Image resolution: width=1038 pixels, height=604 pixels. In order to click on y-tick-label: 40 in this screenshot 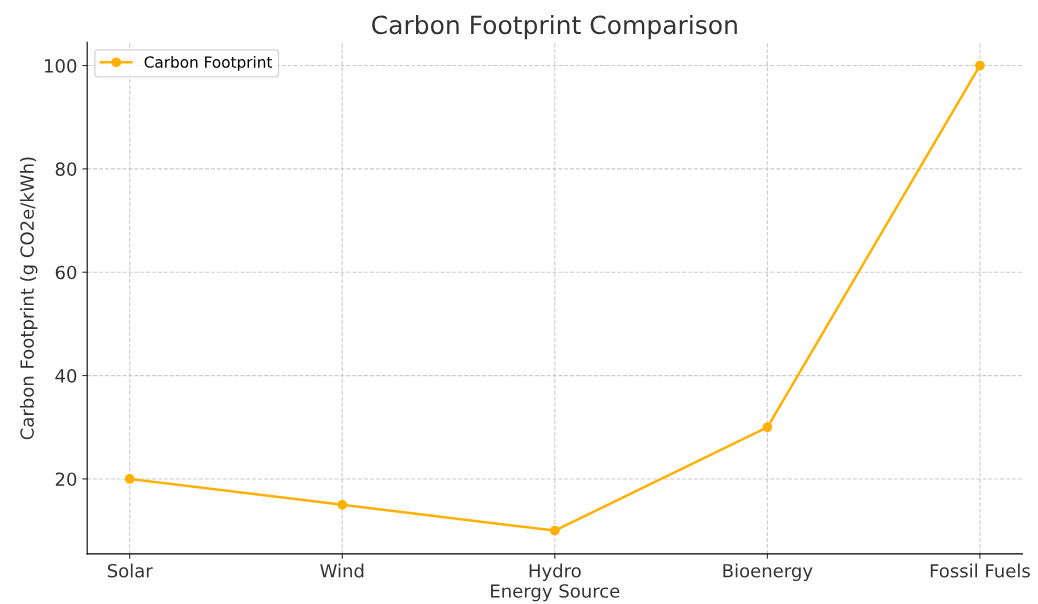, I will do `click(66, 376)`.